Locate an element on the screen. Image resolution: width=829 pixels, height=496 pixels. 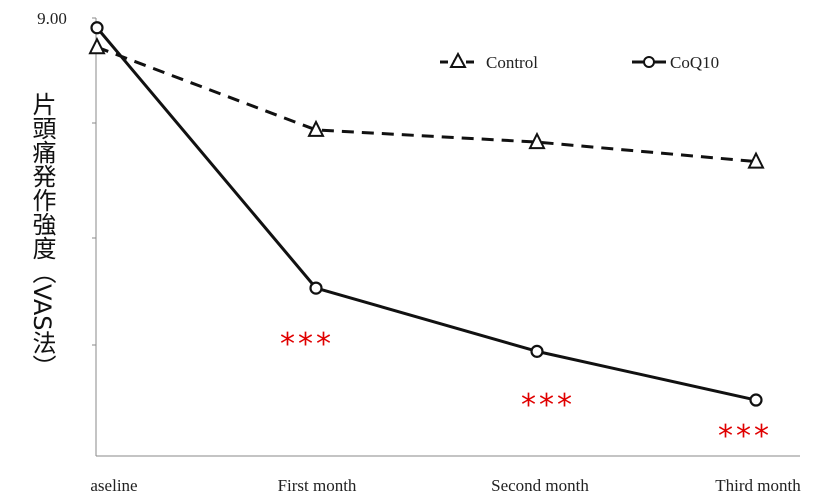
x-tick-label-0: aseline is located at coordinates (113, 485).